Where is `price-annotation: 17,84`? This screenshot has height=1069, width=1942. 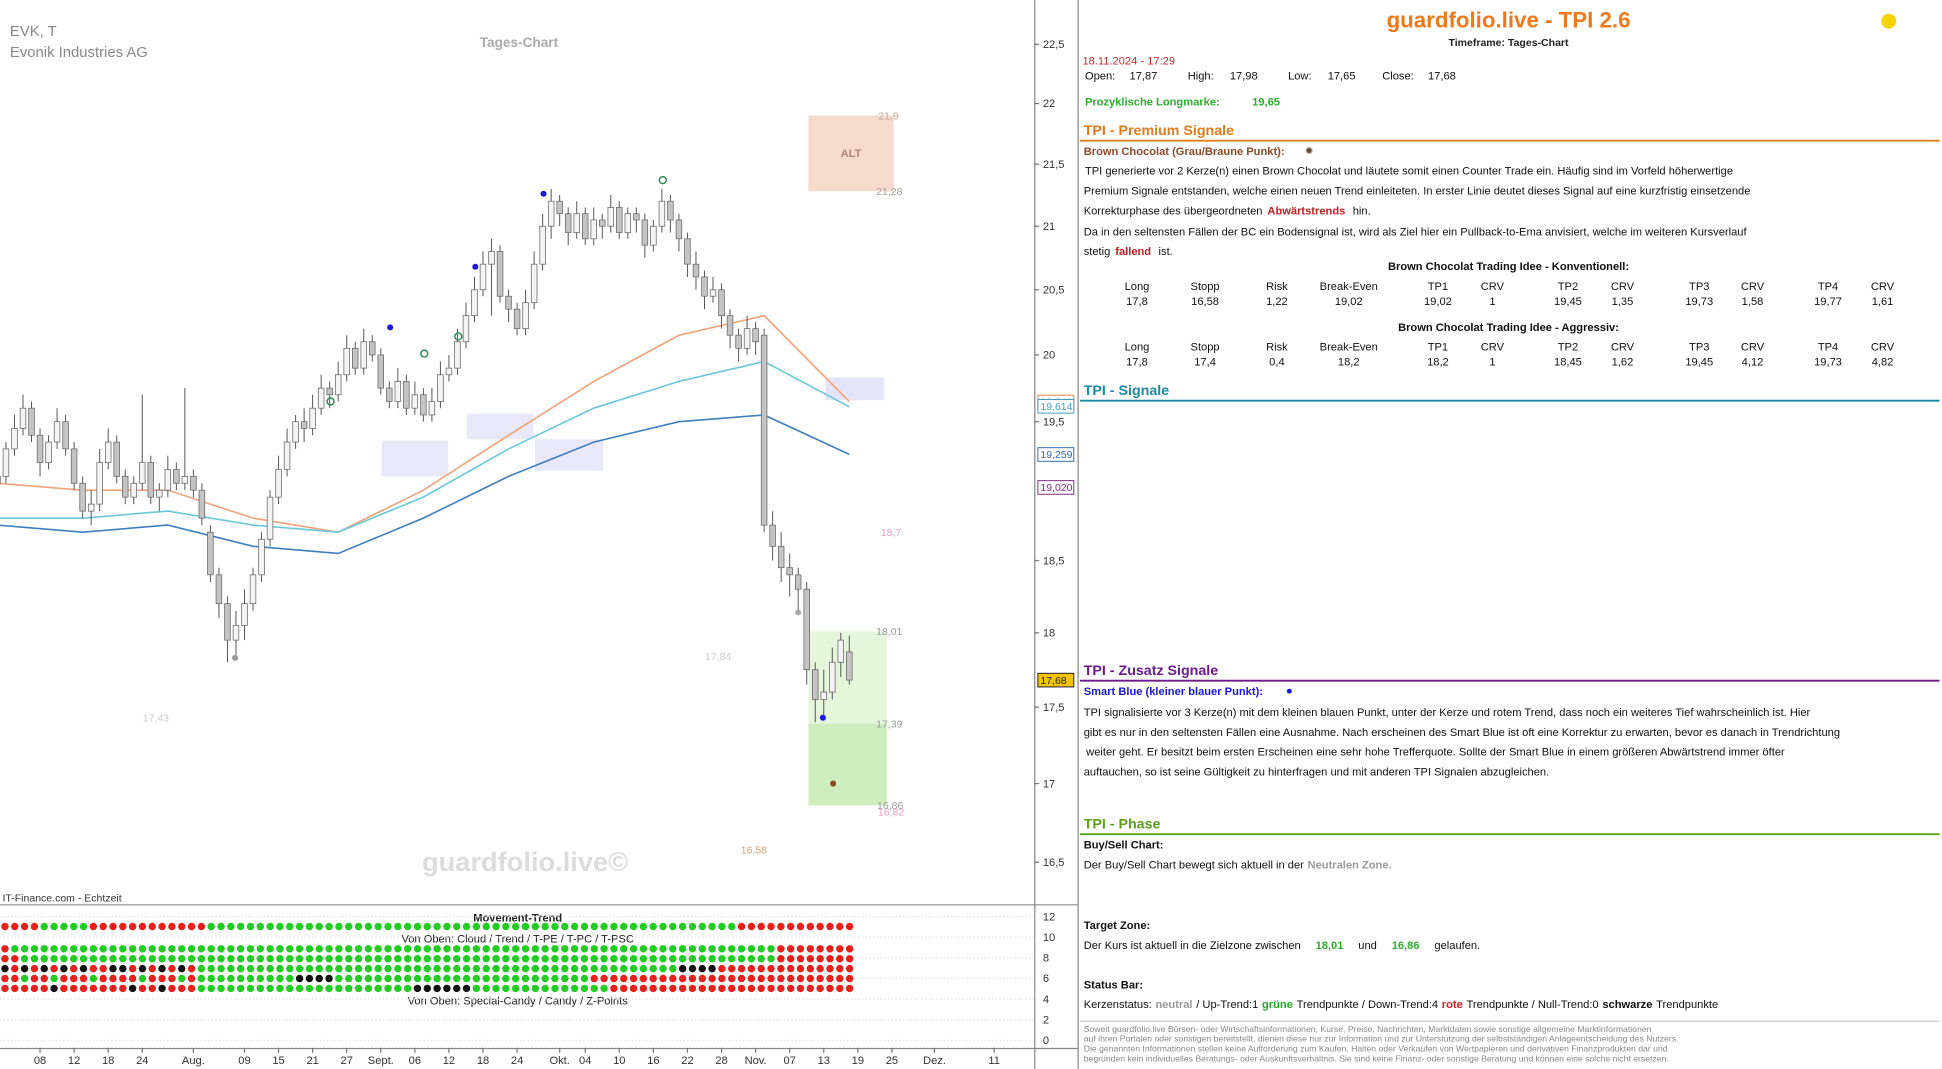 price-annotation: 17,84 is located at coordinates (718, 657).